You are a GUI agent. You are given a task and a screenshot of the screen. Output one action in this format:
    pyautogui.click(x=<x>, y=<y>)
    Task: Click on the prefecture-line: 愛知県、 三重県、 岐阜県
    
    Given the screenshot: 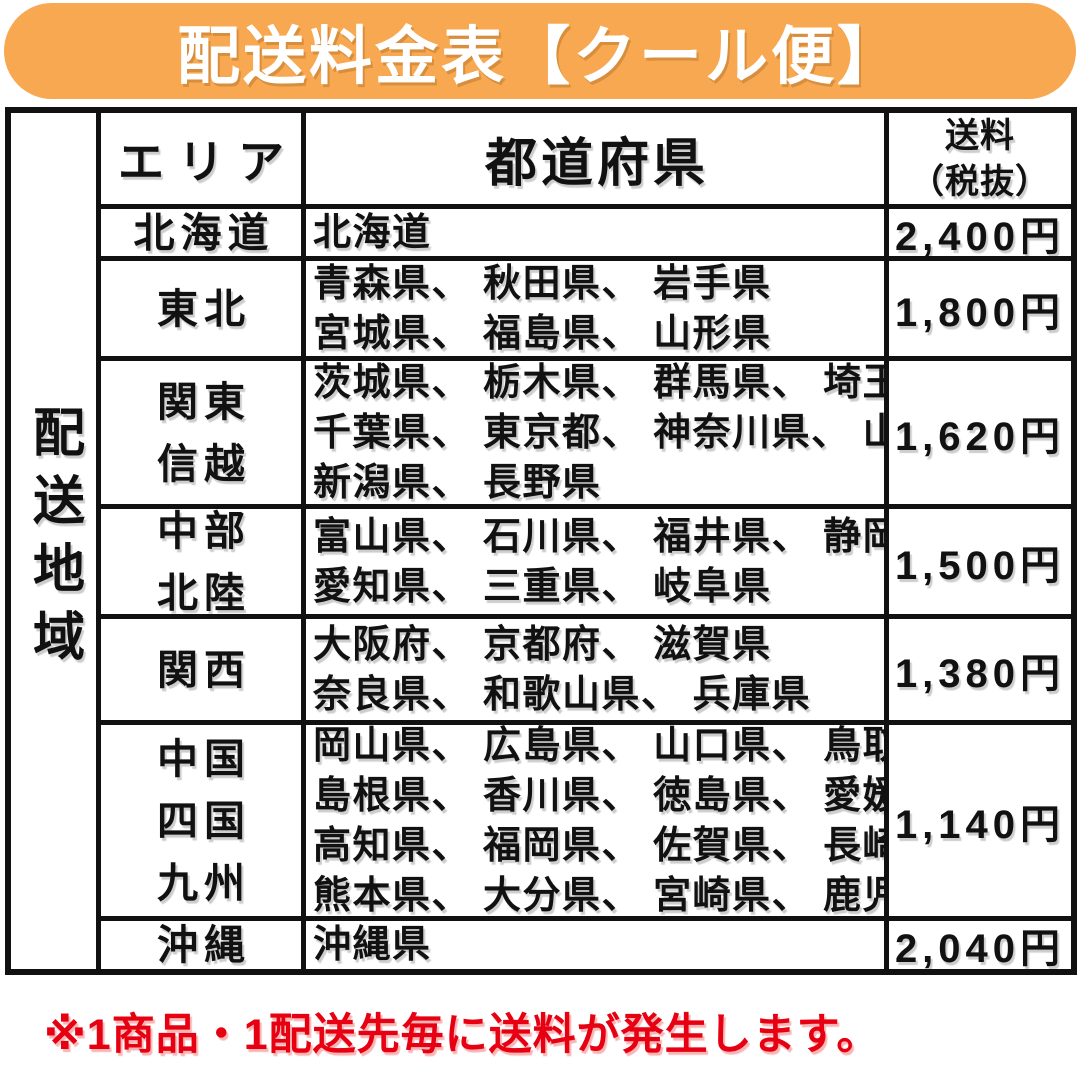 What is the action you would take?
    pyautogui.click(x=542, y=586)
    